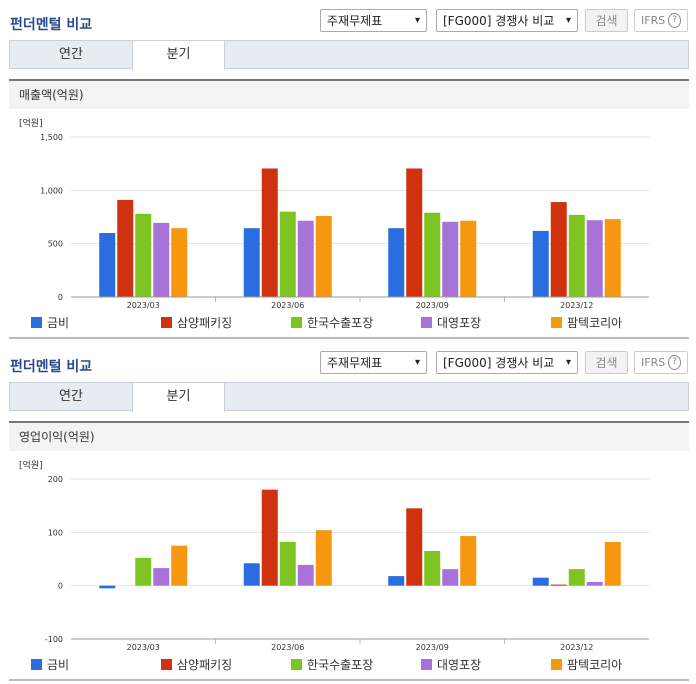 The width and height of the screenshot is (696, 684). I want to click on y-tick-label: 1,000, so click(51, 190).